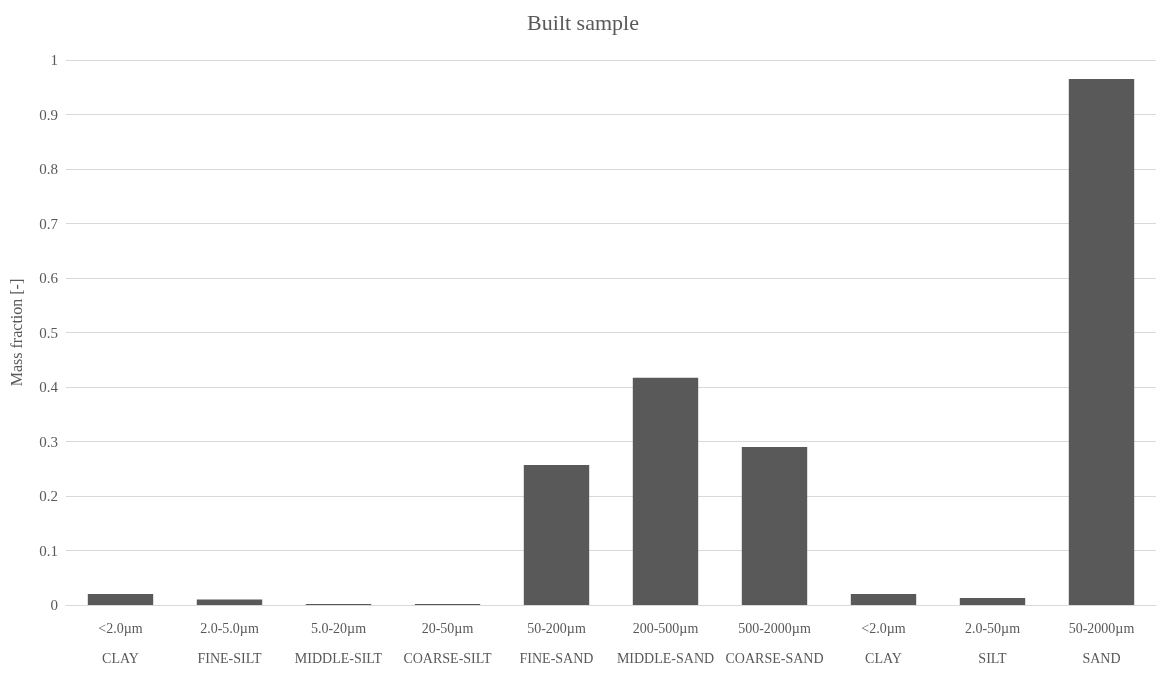  What do you see at coordinates (48, 441) in the screenshot?
I see `y-tick-label: 0.3` at bounding box center [48, 441].